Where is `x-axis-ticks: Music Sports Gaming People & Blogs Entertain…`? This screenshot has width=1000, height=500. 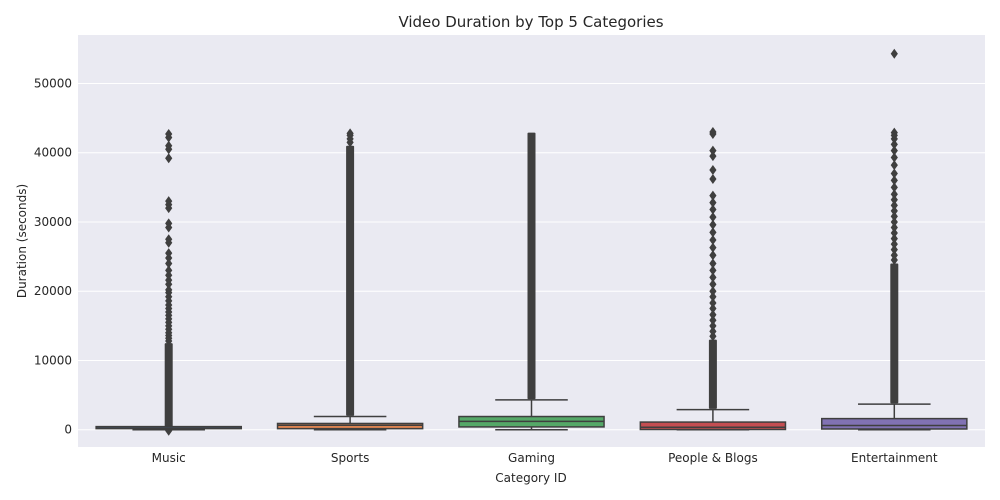
x-axis-ticks: Music Sports Gaming People & Blogs Entertain… is located at coordinates (545, 458).